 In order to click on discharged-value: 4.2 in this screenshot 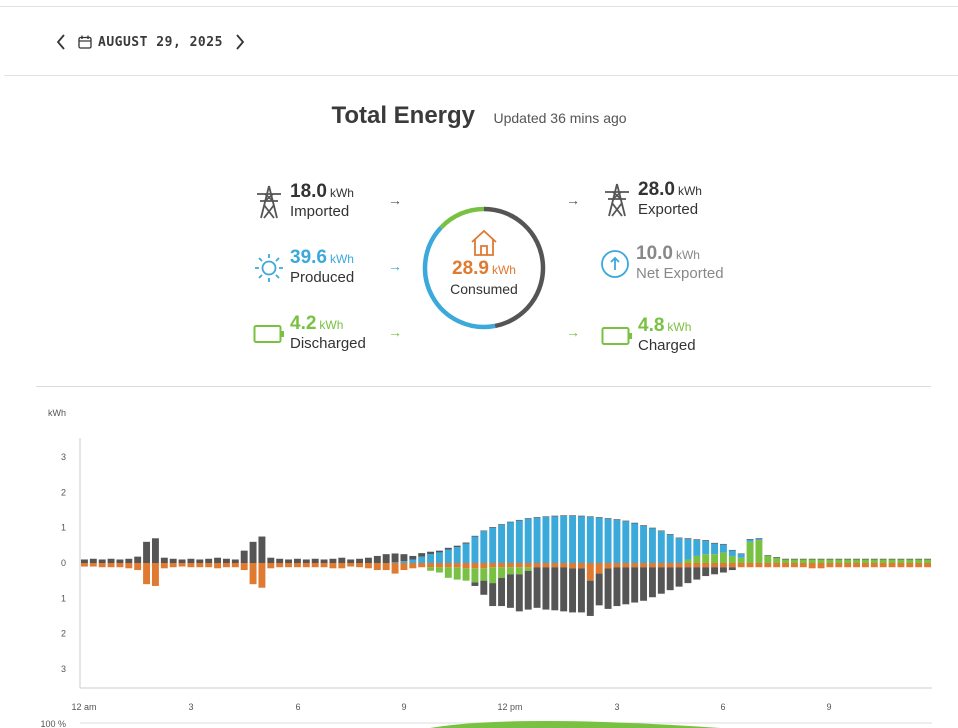, I will do `click(303, 323)`.